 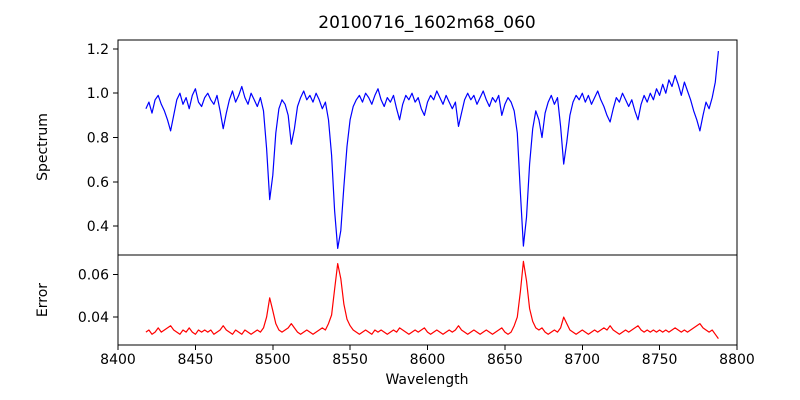 I want to click on y-tick-label: 0.8, so click(x=98, y=139).